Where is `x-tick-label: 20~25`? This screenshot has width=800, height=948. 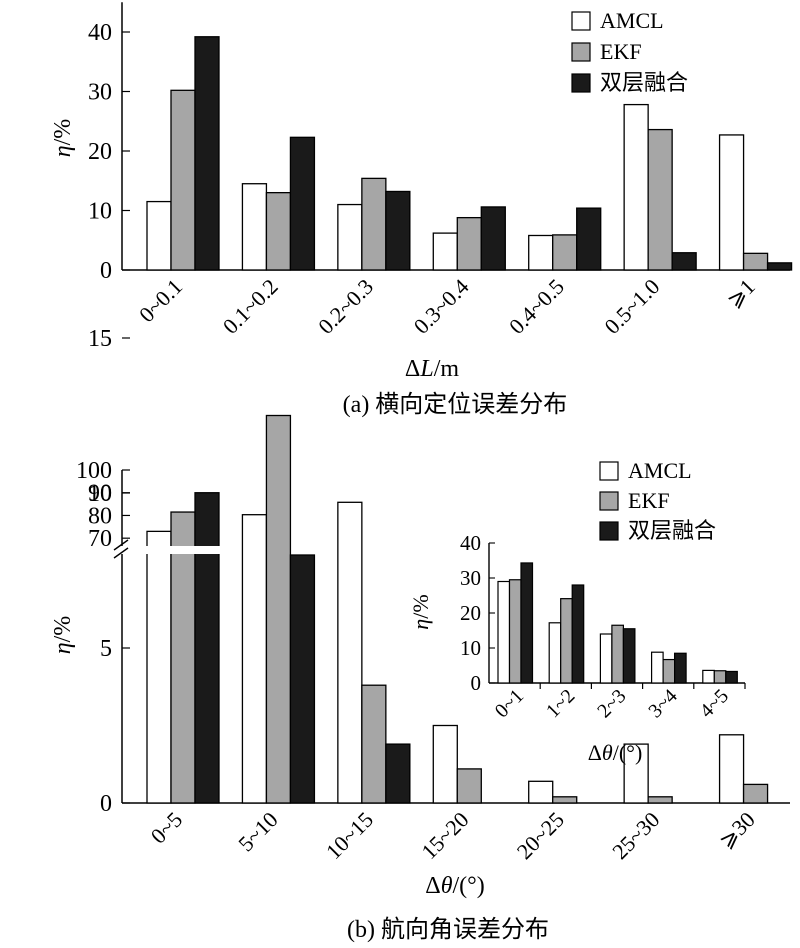
x-tick-label: 20~25 is located at coordinates (540, 835).